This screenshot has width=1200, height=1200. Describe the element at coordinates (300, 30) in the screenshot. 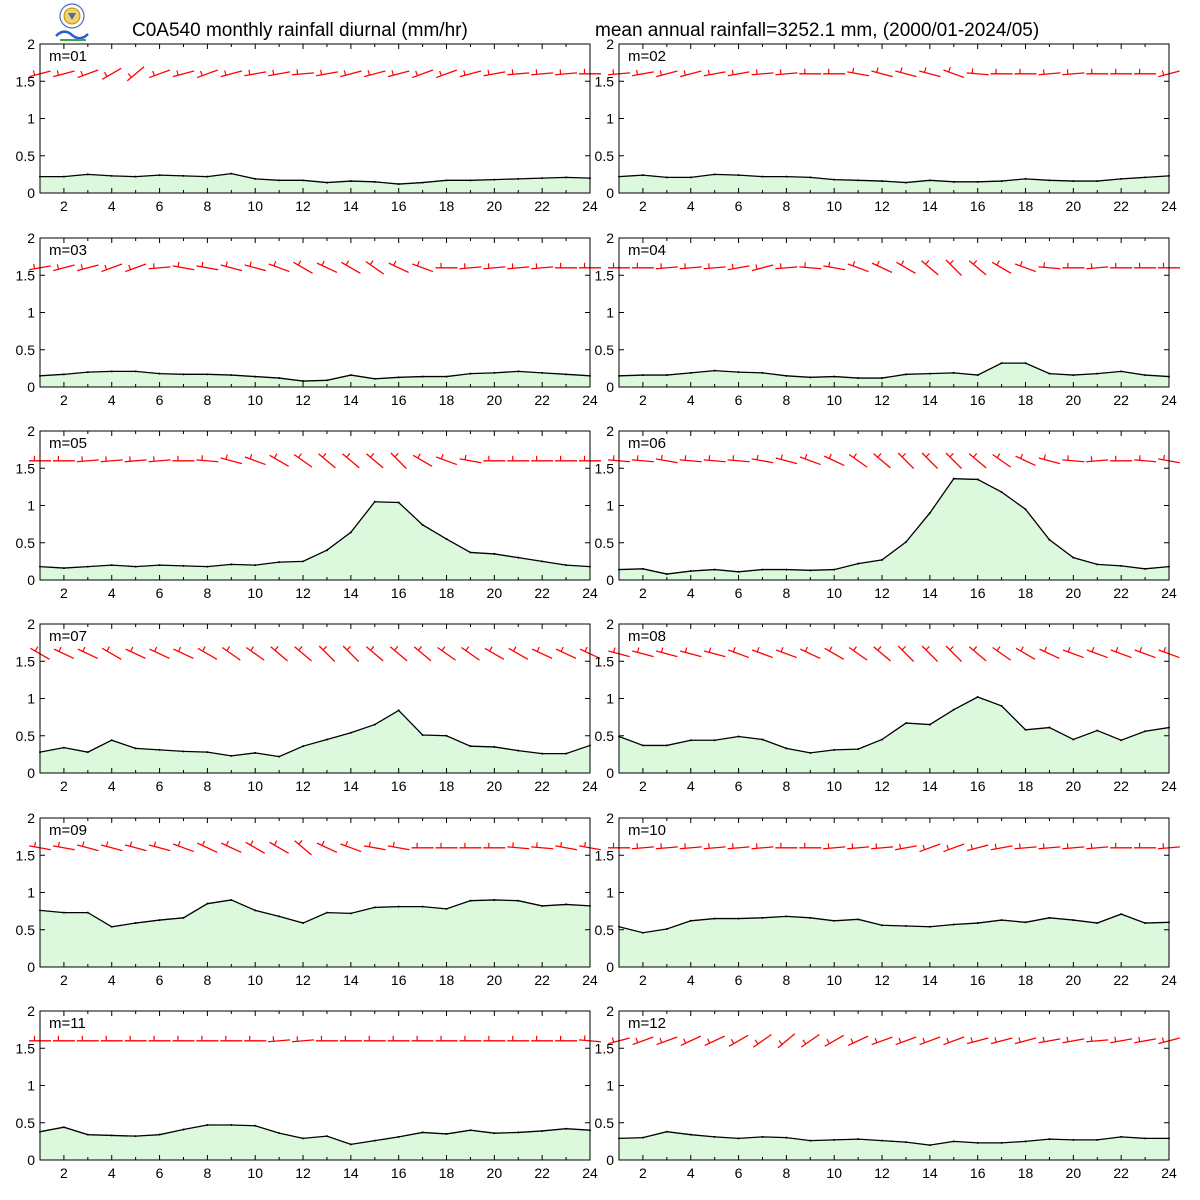

I see `chart-title-left: C0A540 monthly rainfall diurnal (mm/hr)` at that location.